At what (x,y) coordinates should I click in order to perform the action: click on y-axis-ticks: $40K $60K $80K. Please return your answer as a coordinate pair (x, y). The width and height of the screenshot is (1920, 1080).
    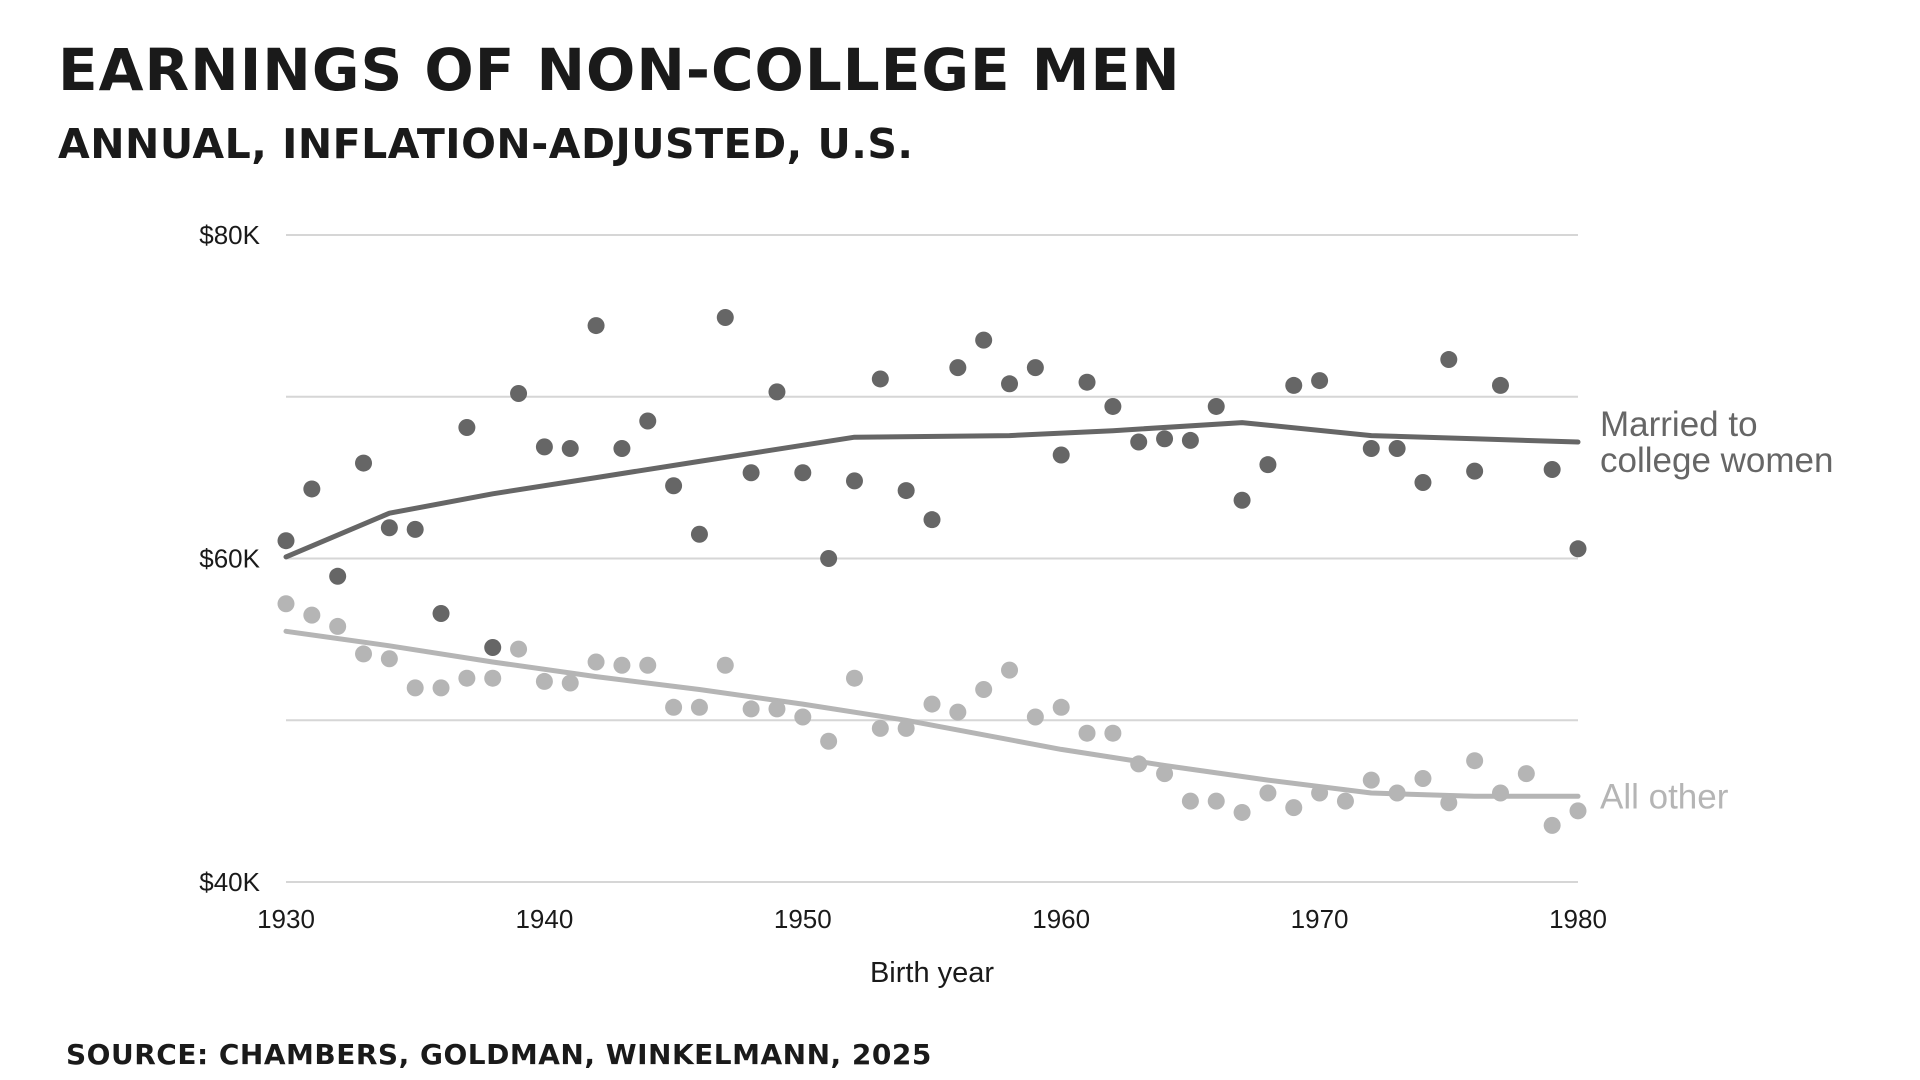
    Looking at the image, I should click on (229, 558).